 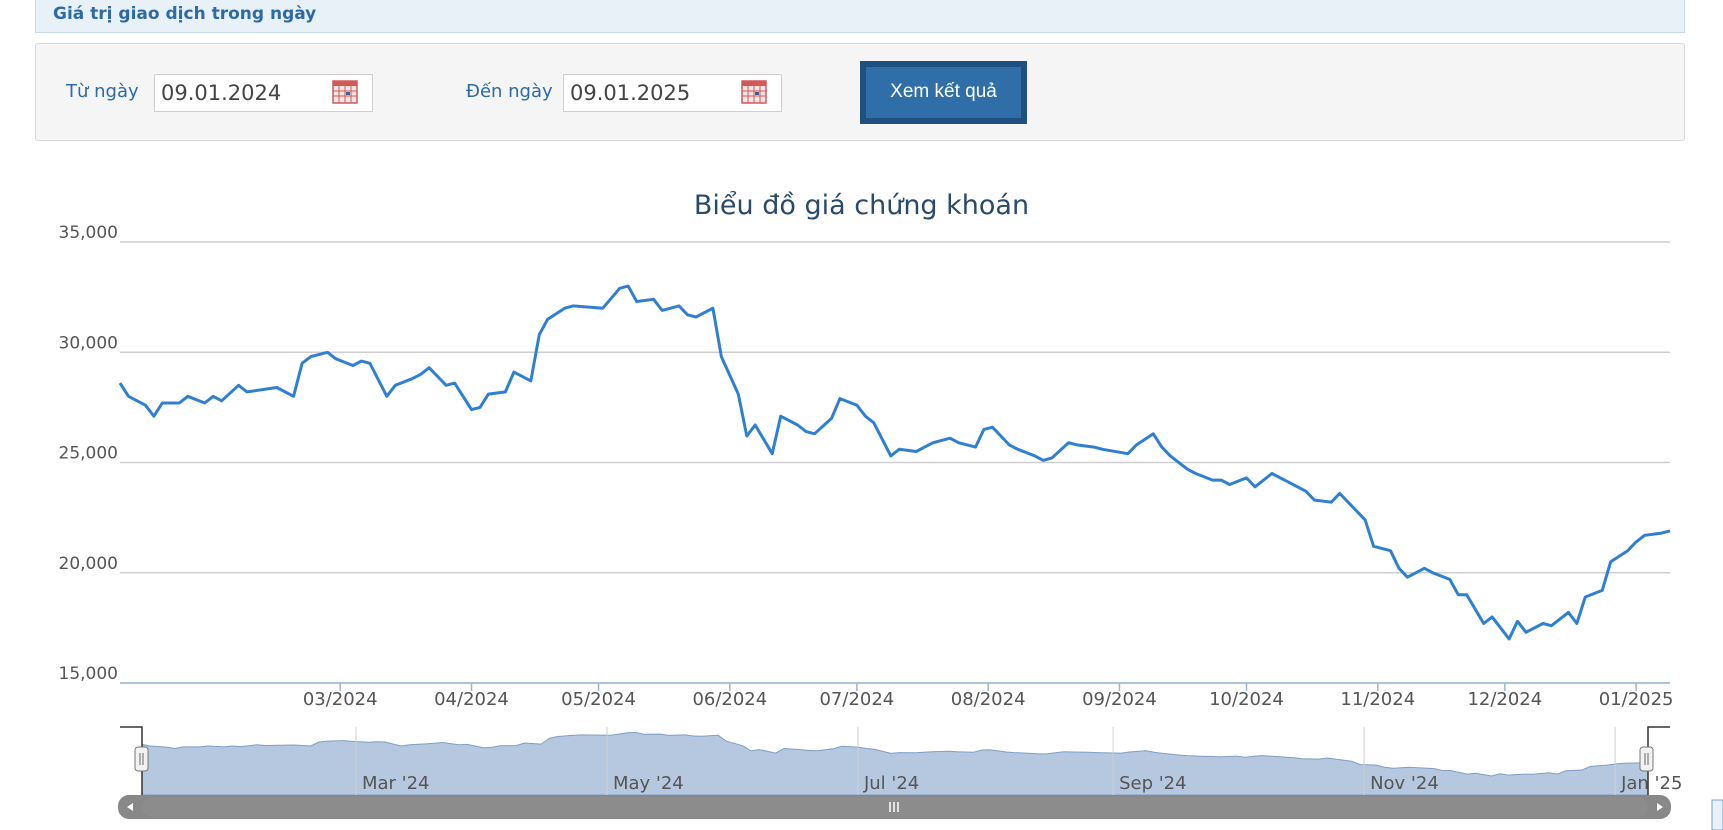 I want to click on navigator-right-handle, so click(x=1646, y=759).